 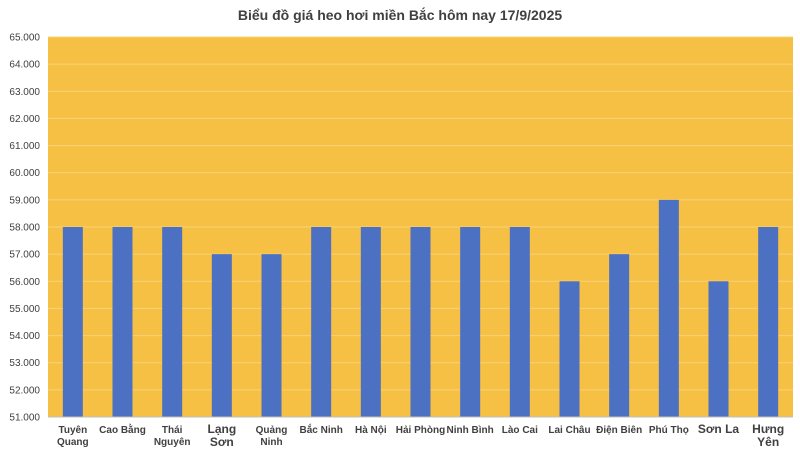 I want to click on x-tick-label-line: Yên, so click(x=768, y=442).